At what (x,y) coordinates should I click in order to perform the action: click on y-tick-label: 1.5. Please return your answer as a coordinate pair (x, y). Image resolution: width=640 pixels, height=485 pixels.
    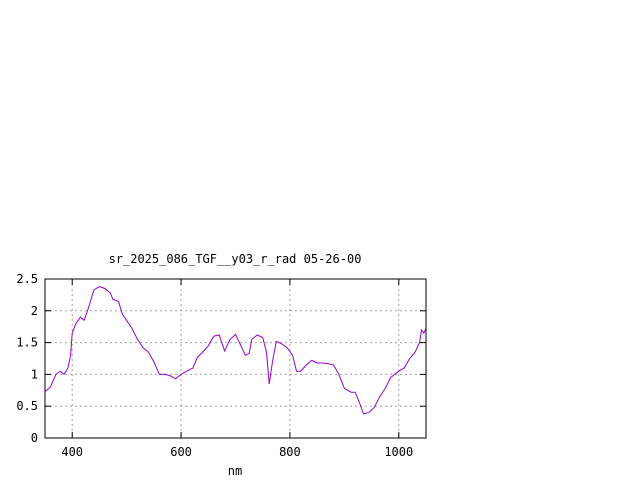
    Looking at the image, I should click on (27, 343).